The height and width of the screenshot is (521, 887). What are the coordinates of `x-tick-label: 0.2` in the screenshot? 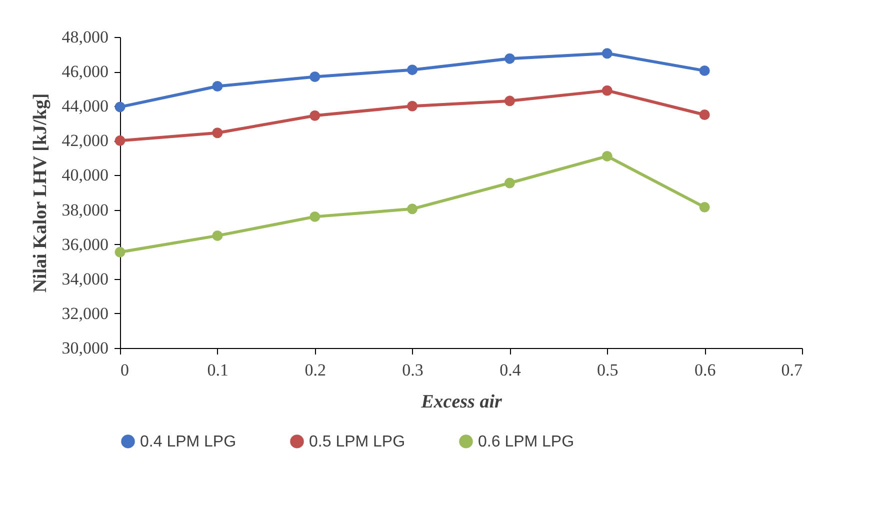 It's located at (315, 370).